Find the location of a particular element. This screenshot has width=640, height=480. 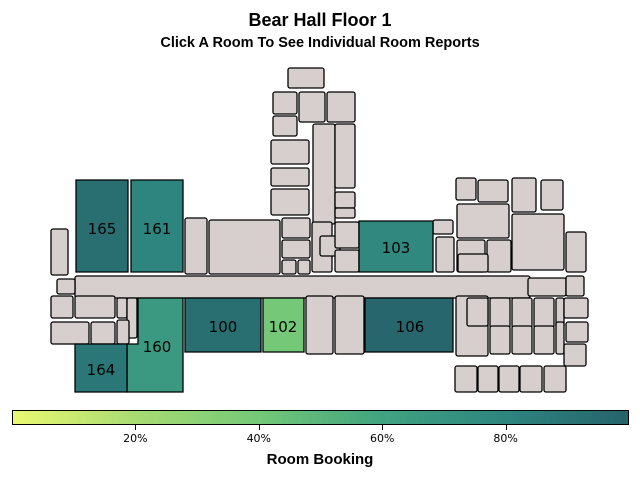

legend-color-bar is located at coordinates (320, 417).